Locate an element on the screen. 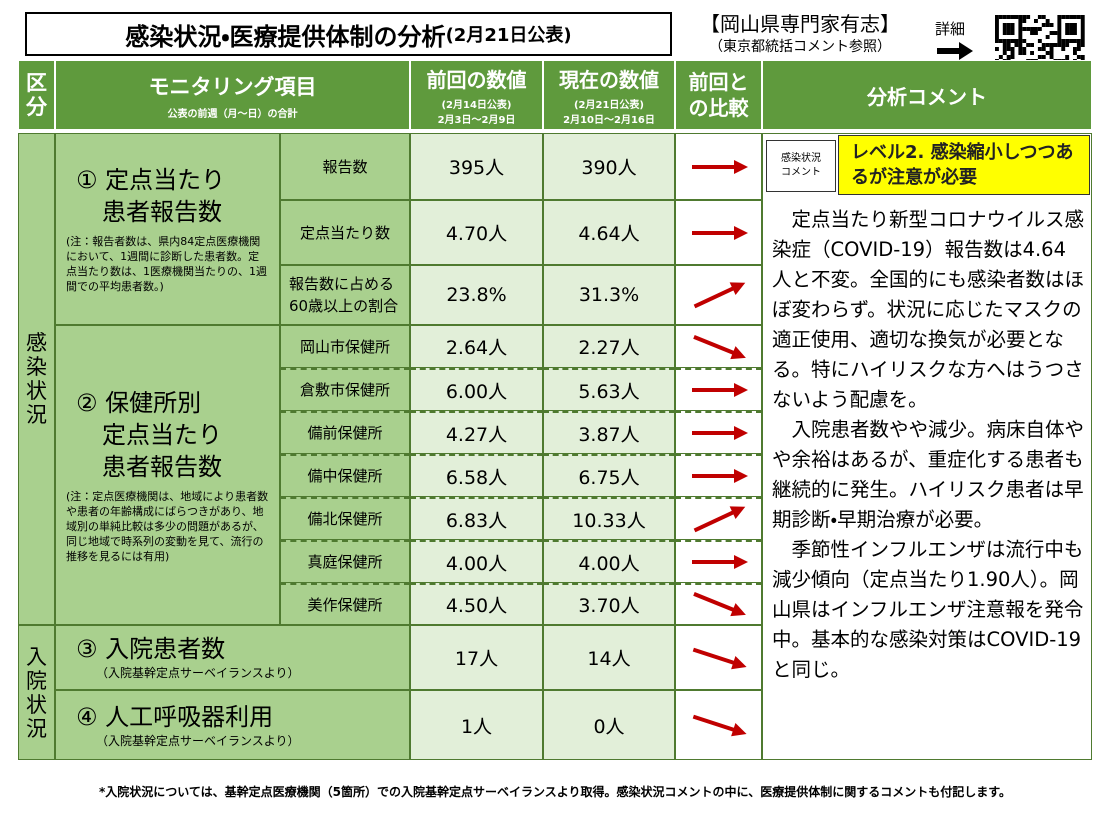  date: (2月21日公表) is located at coordinates (508, 35).